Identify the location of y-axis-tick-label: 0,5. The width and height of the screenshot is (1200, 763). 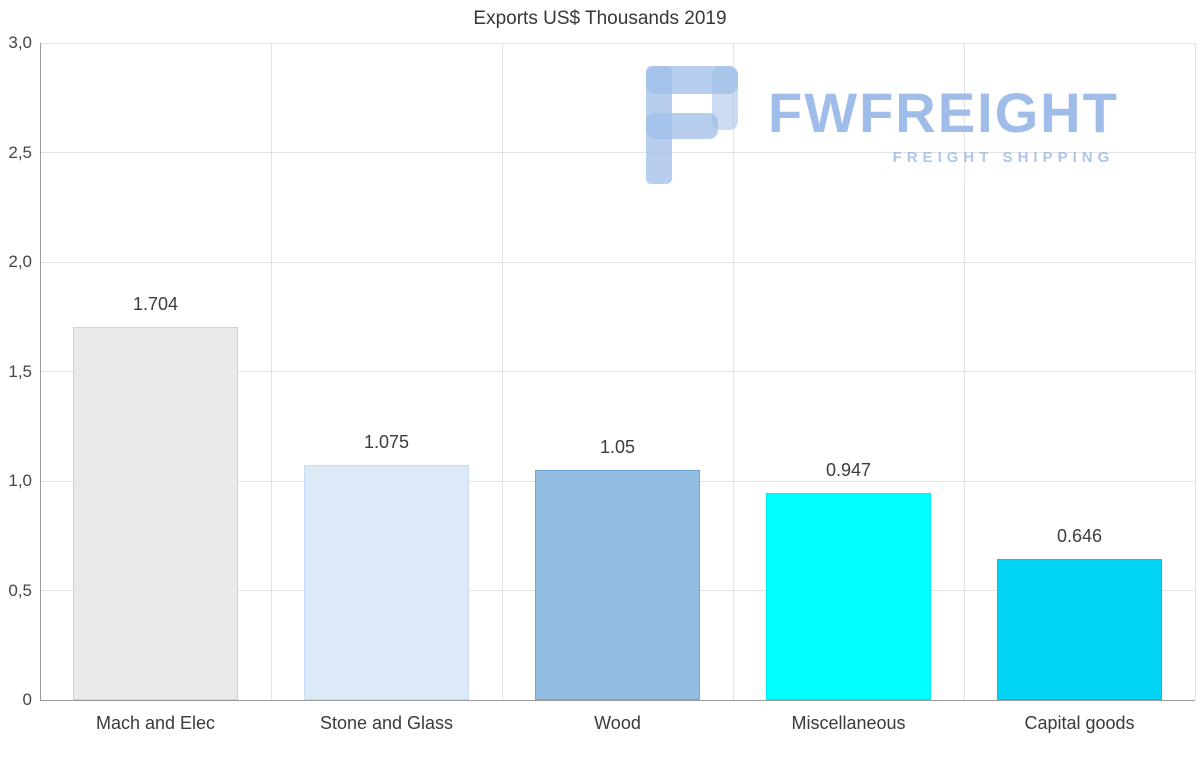
(20, 590).